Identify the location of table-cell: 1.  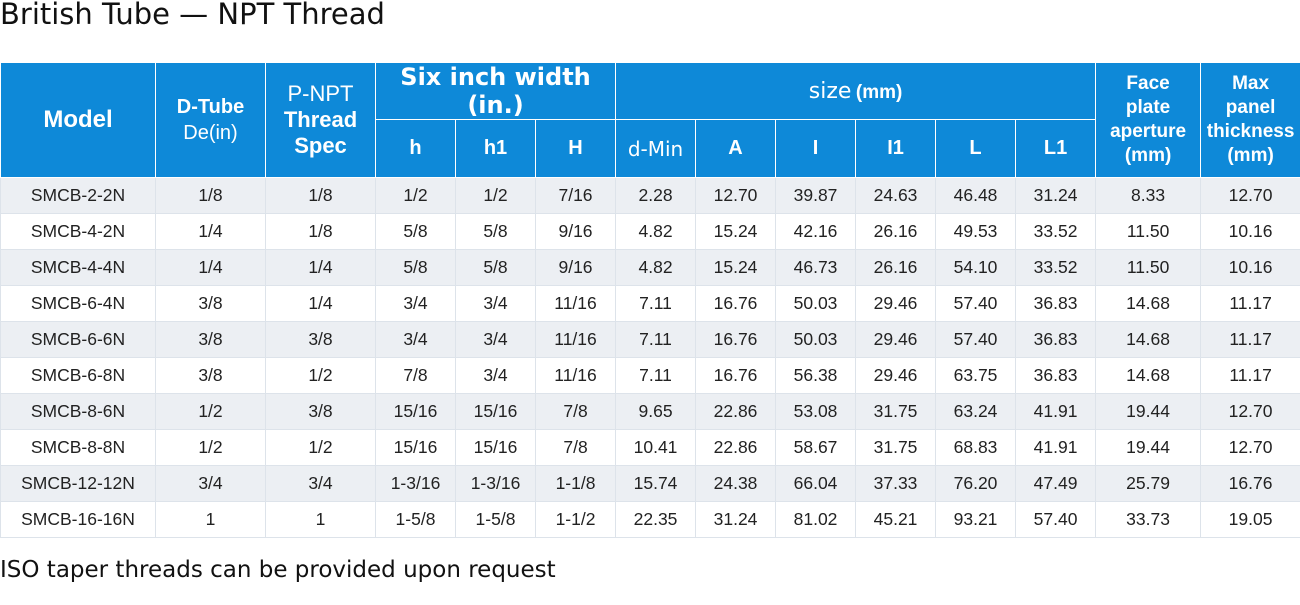
(320, 519).